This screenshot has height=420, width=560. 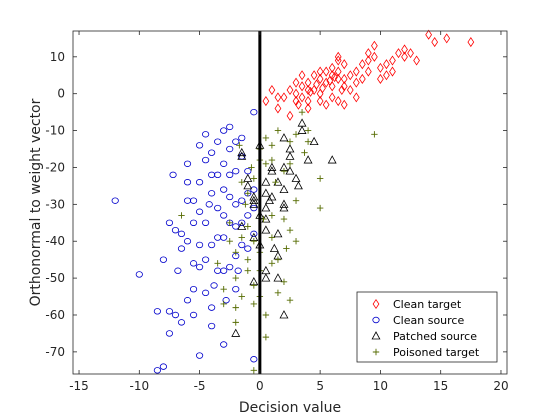 What do you see at coordinates (320, 386) in the screenshot?
I see `x-tick-label: 5` at bounding box center [320, 386].